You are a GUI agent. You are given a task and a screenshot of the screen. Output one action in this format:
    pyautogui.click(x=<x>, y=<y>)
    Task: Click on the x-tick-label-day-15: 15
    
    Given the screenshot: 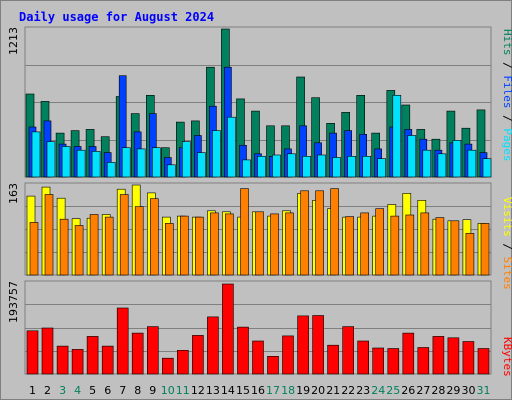 What is the action you would take?
    pyautogui.click(x=243, y=390)
    